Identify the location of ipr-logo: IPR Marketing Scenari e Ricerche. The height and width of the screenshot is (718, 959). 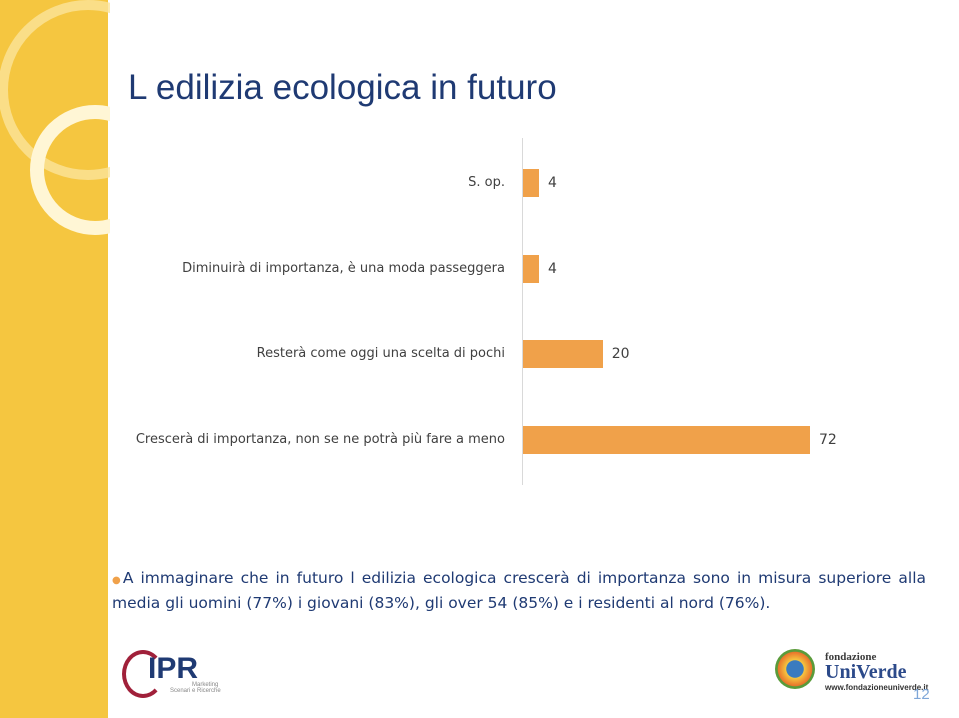
(172, 674).